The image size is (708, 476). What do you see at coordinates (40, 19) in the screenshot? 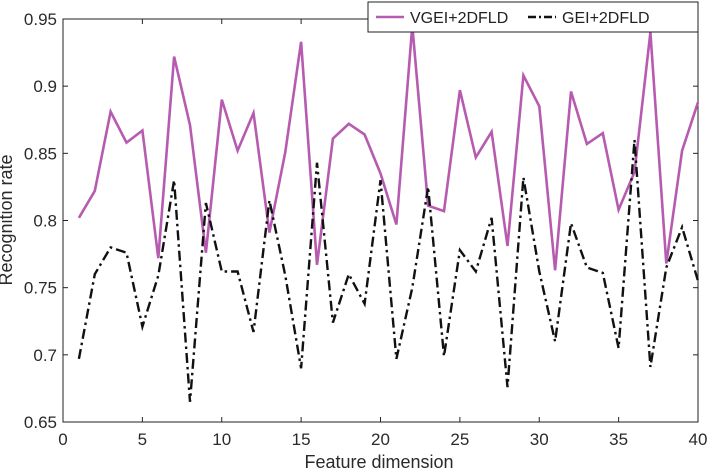
I see `y-tick-label: 0.95` at bounding box center [40, 19].